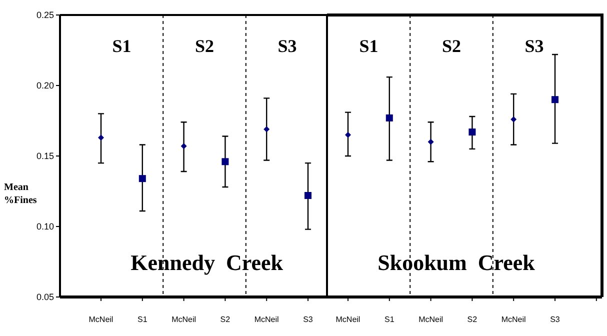  Describe the element at coordinates (45, 156) in the screenshot. I see `y-tick-label: 0.15` at that location.